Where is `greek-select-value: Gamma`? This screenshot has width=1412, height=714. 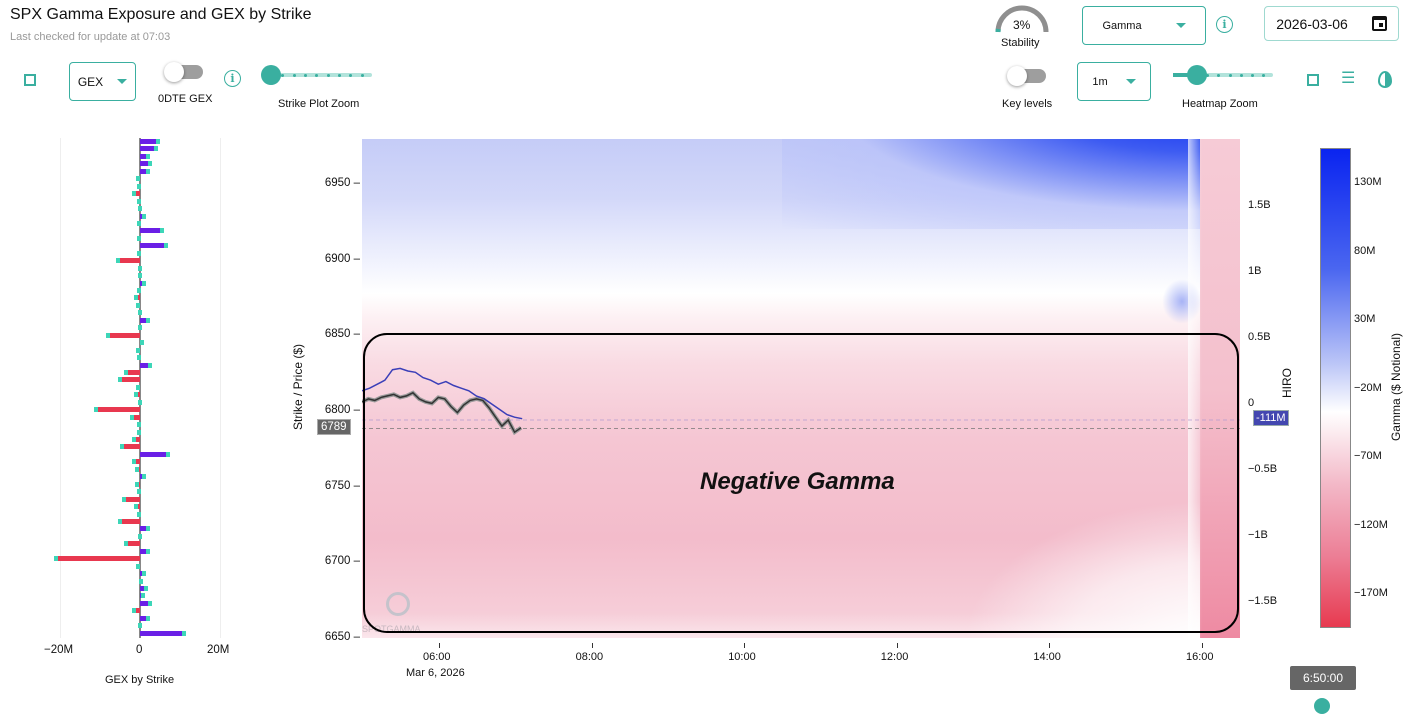
greek-select-value: Gamma is located at coordinates (1122, 25).